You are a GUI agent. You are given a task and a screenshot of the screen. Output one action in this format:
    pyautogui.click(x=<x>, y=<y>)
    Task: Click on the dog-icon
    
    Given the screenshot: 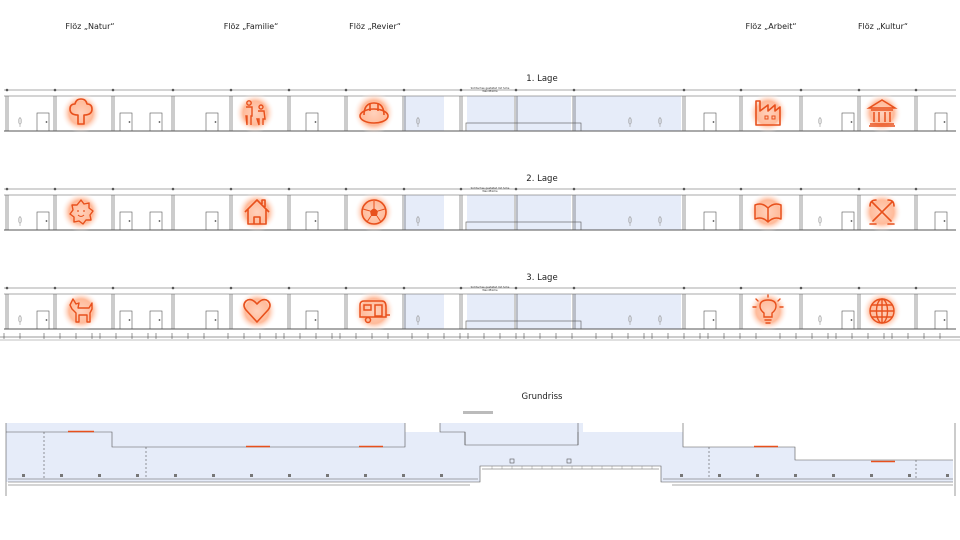 What is the action you would take?
    pyautogui.click(x=81, y=311)
    